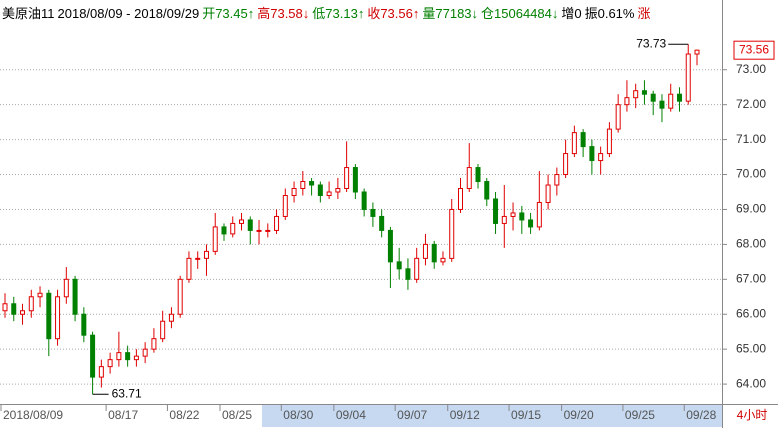 The width and height of the screenshot is (778, 428). Describe the element at coordinates (393, 13) in the screenshot. I see `header-item: 收73.56↑` at that location.